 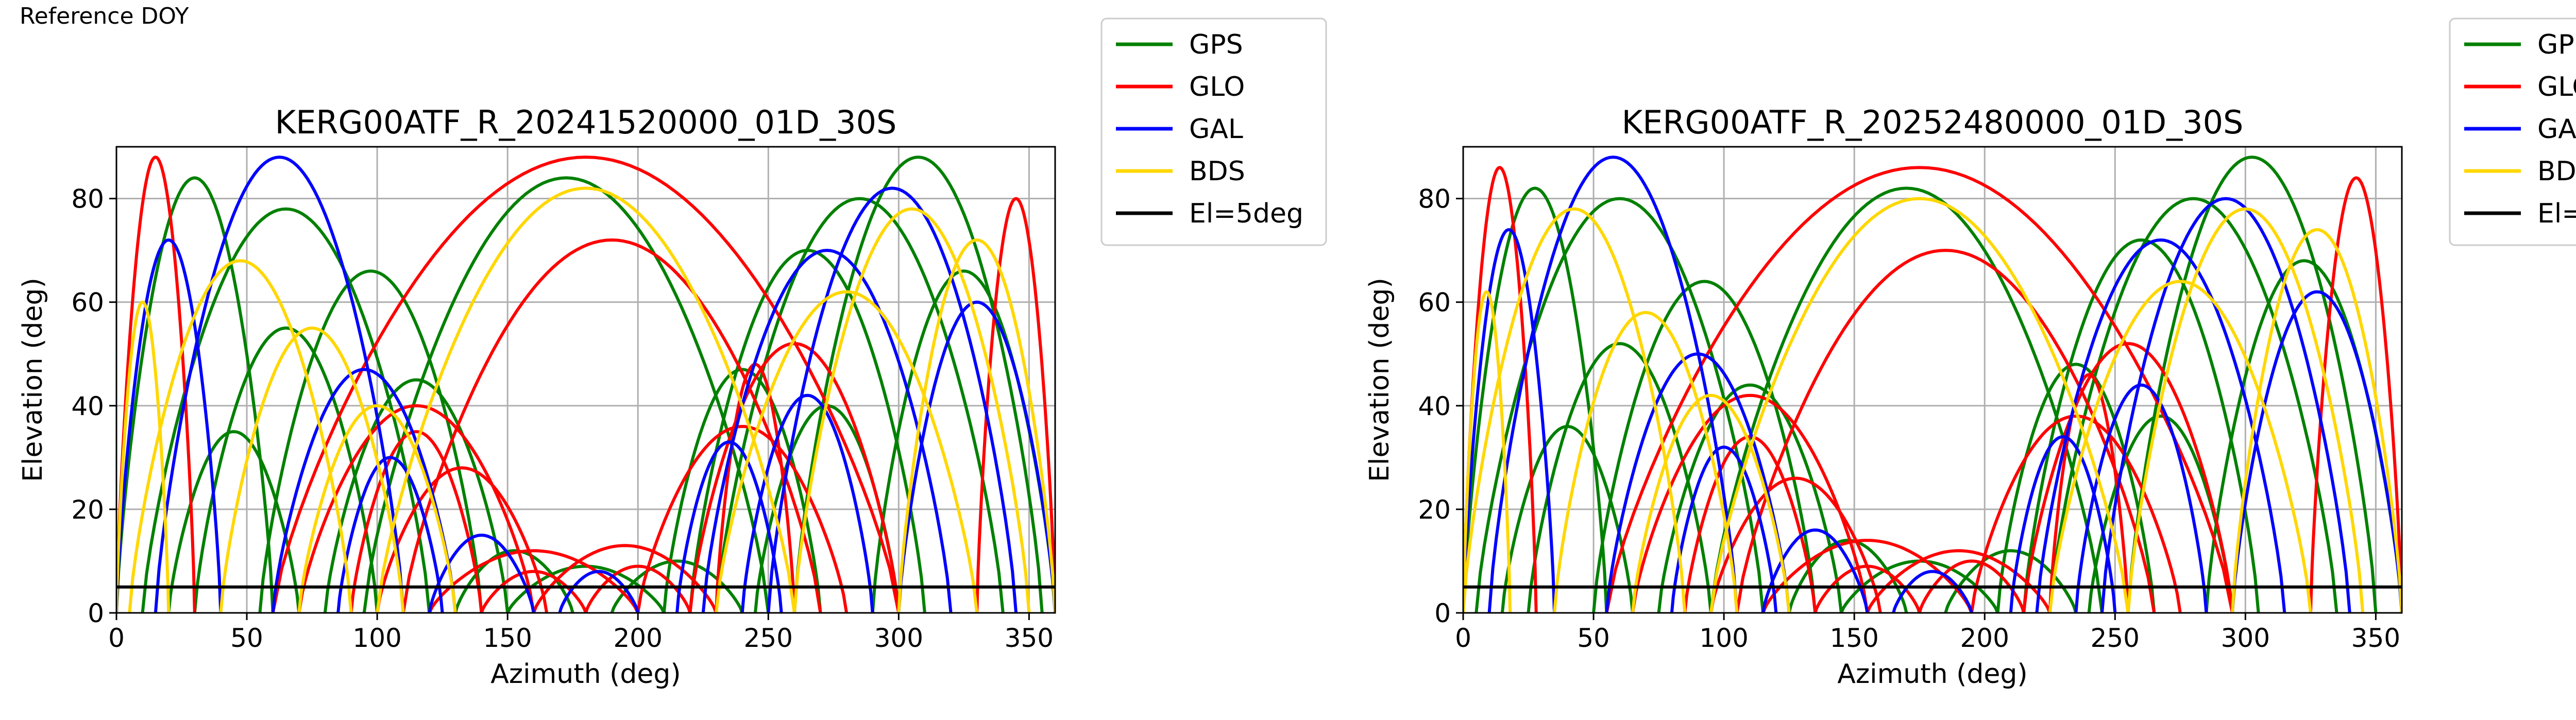 I want to click on y-tick-label: 0, so click(x=96, y=613).